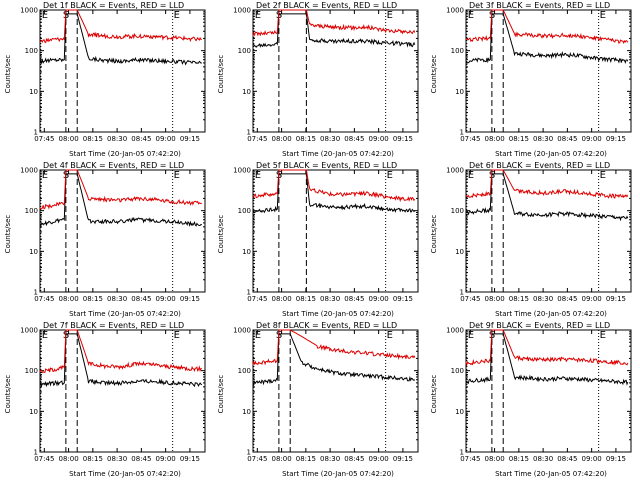  What do you see at coordinates (540, 325) in the screenshot?
I see `chart-title: Det 9f BLACK = Events, RED = LLD` at bounding box center [540, 325].